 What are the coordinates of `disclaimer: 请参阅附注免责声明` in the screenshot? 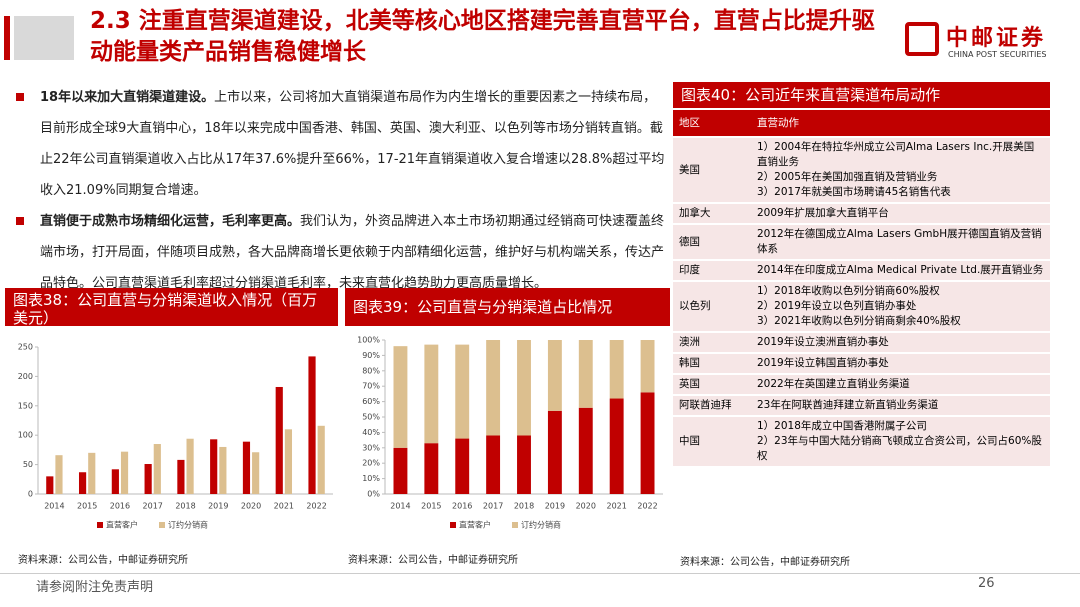 It's located at (95, 587).